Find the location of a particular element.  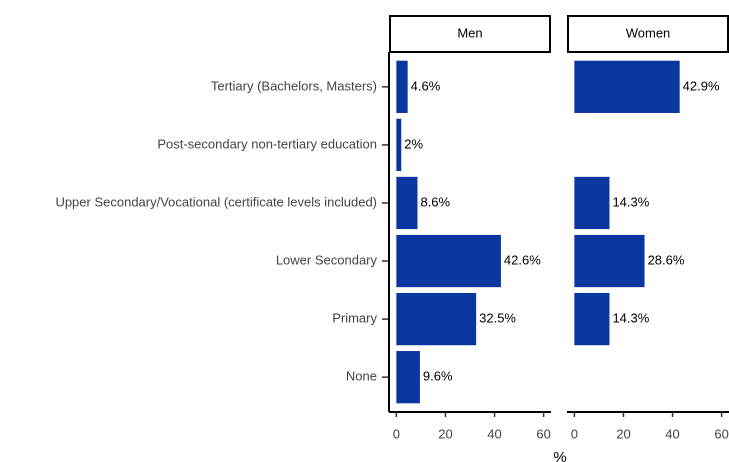

value-label: 9.6% is located at coordinates (438, 376).